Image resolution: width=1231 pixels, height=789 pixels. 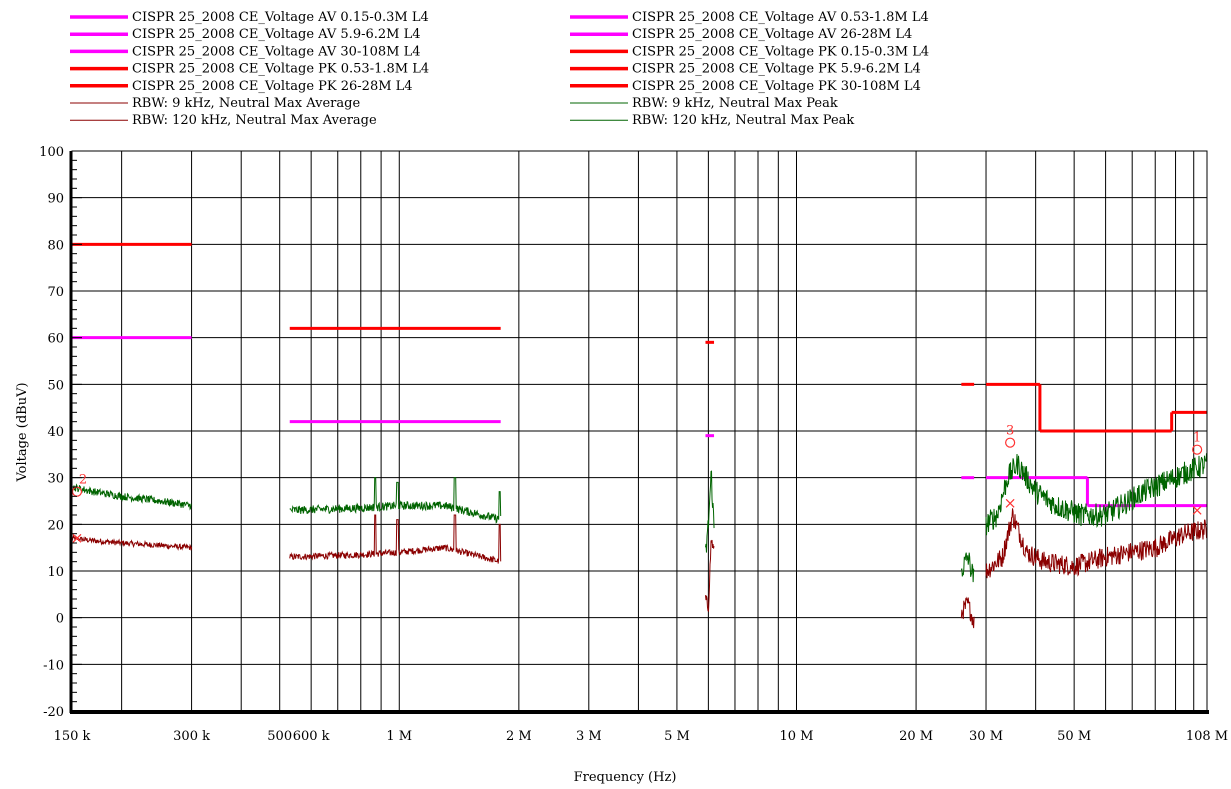 I want to click on x-tick-label: 600 k, so click(x=311, y=736).